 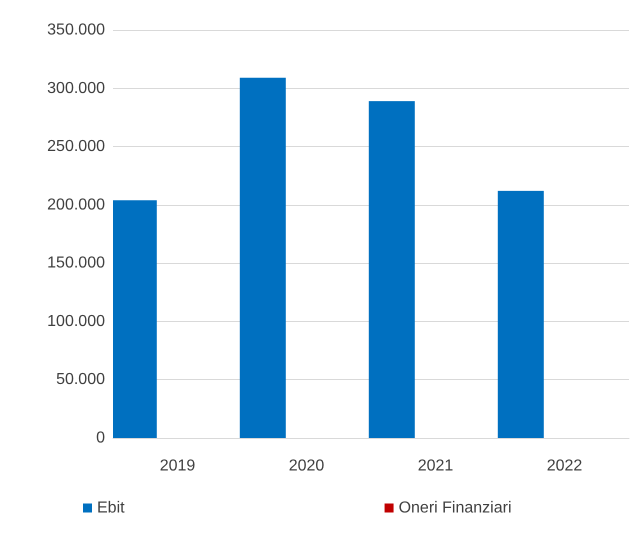 I want to click on y-tick-label: 250.000, so click(x=76, y=147).